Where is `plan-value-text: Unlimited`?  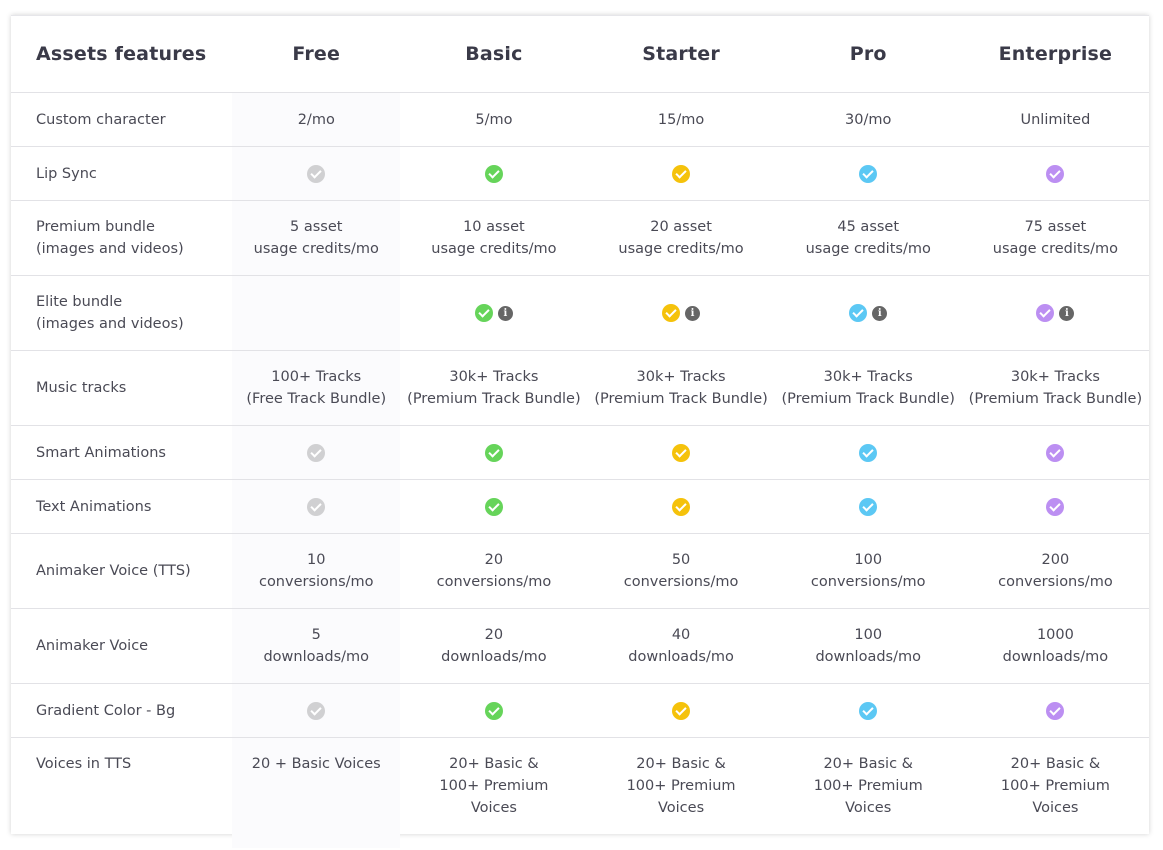 plan-value-text: Unlimited is located at coordinates (1055, 119).